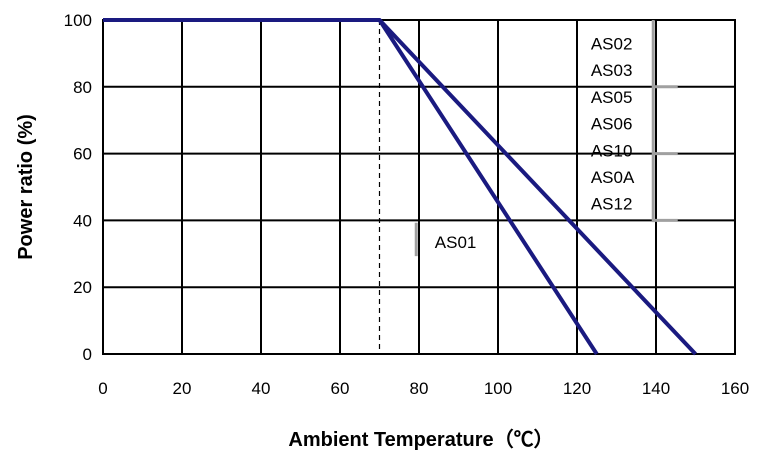 Image resolution: width=765 pixels, height=459 pixels. I want to click on x-tick-label-60: 60, so click(340, 388).